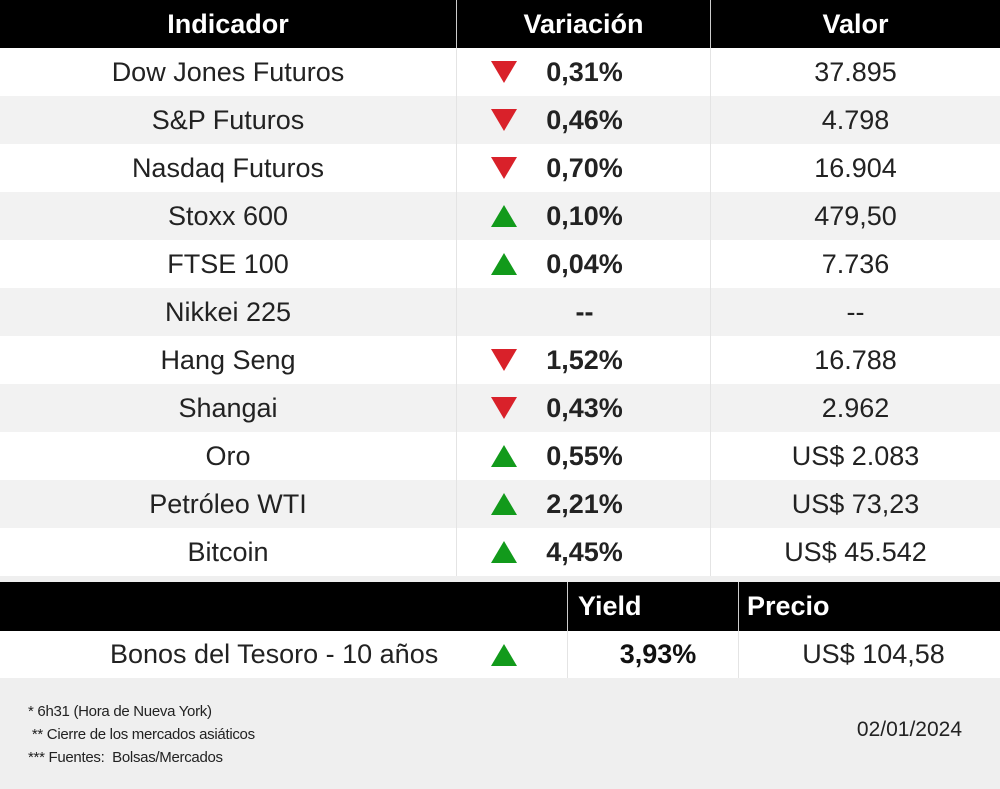 This screenshot has height=789, width=1000. I want to click on variation-value: 0,55%, so click(584, 455).